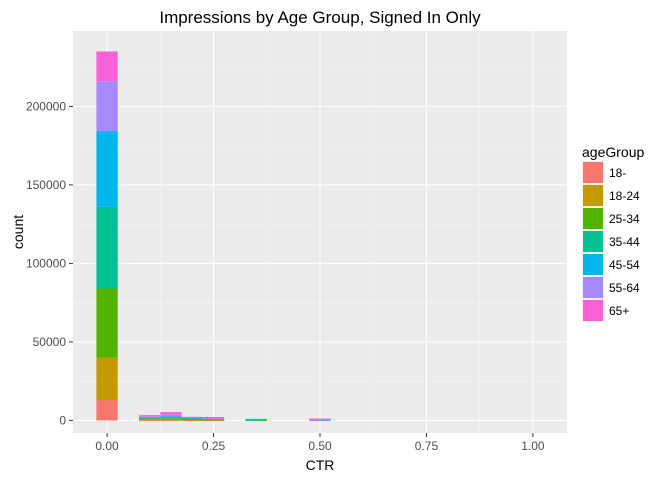 This screenshot has width=672, height=480. Describe the element at coordinates (624, 242) in the screenshot. I see `legend-label: 35-44` at that location.